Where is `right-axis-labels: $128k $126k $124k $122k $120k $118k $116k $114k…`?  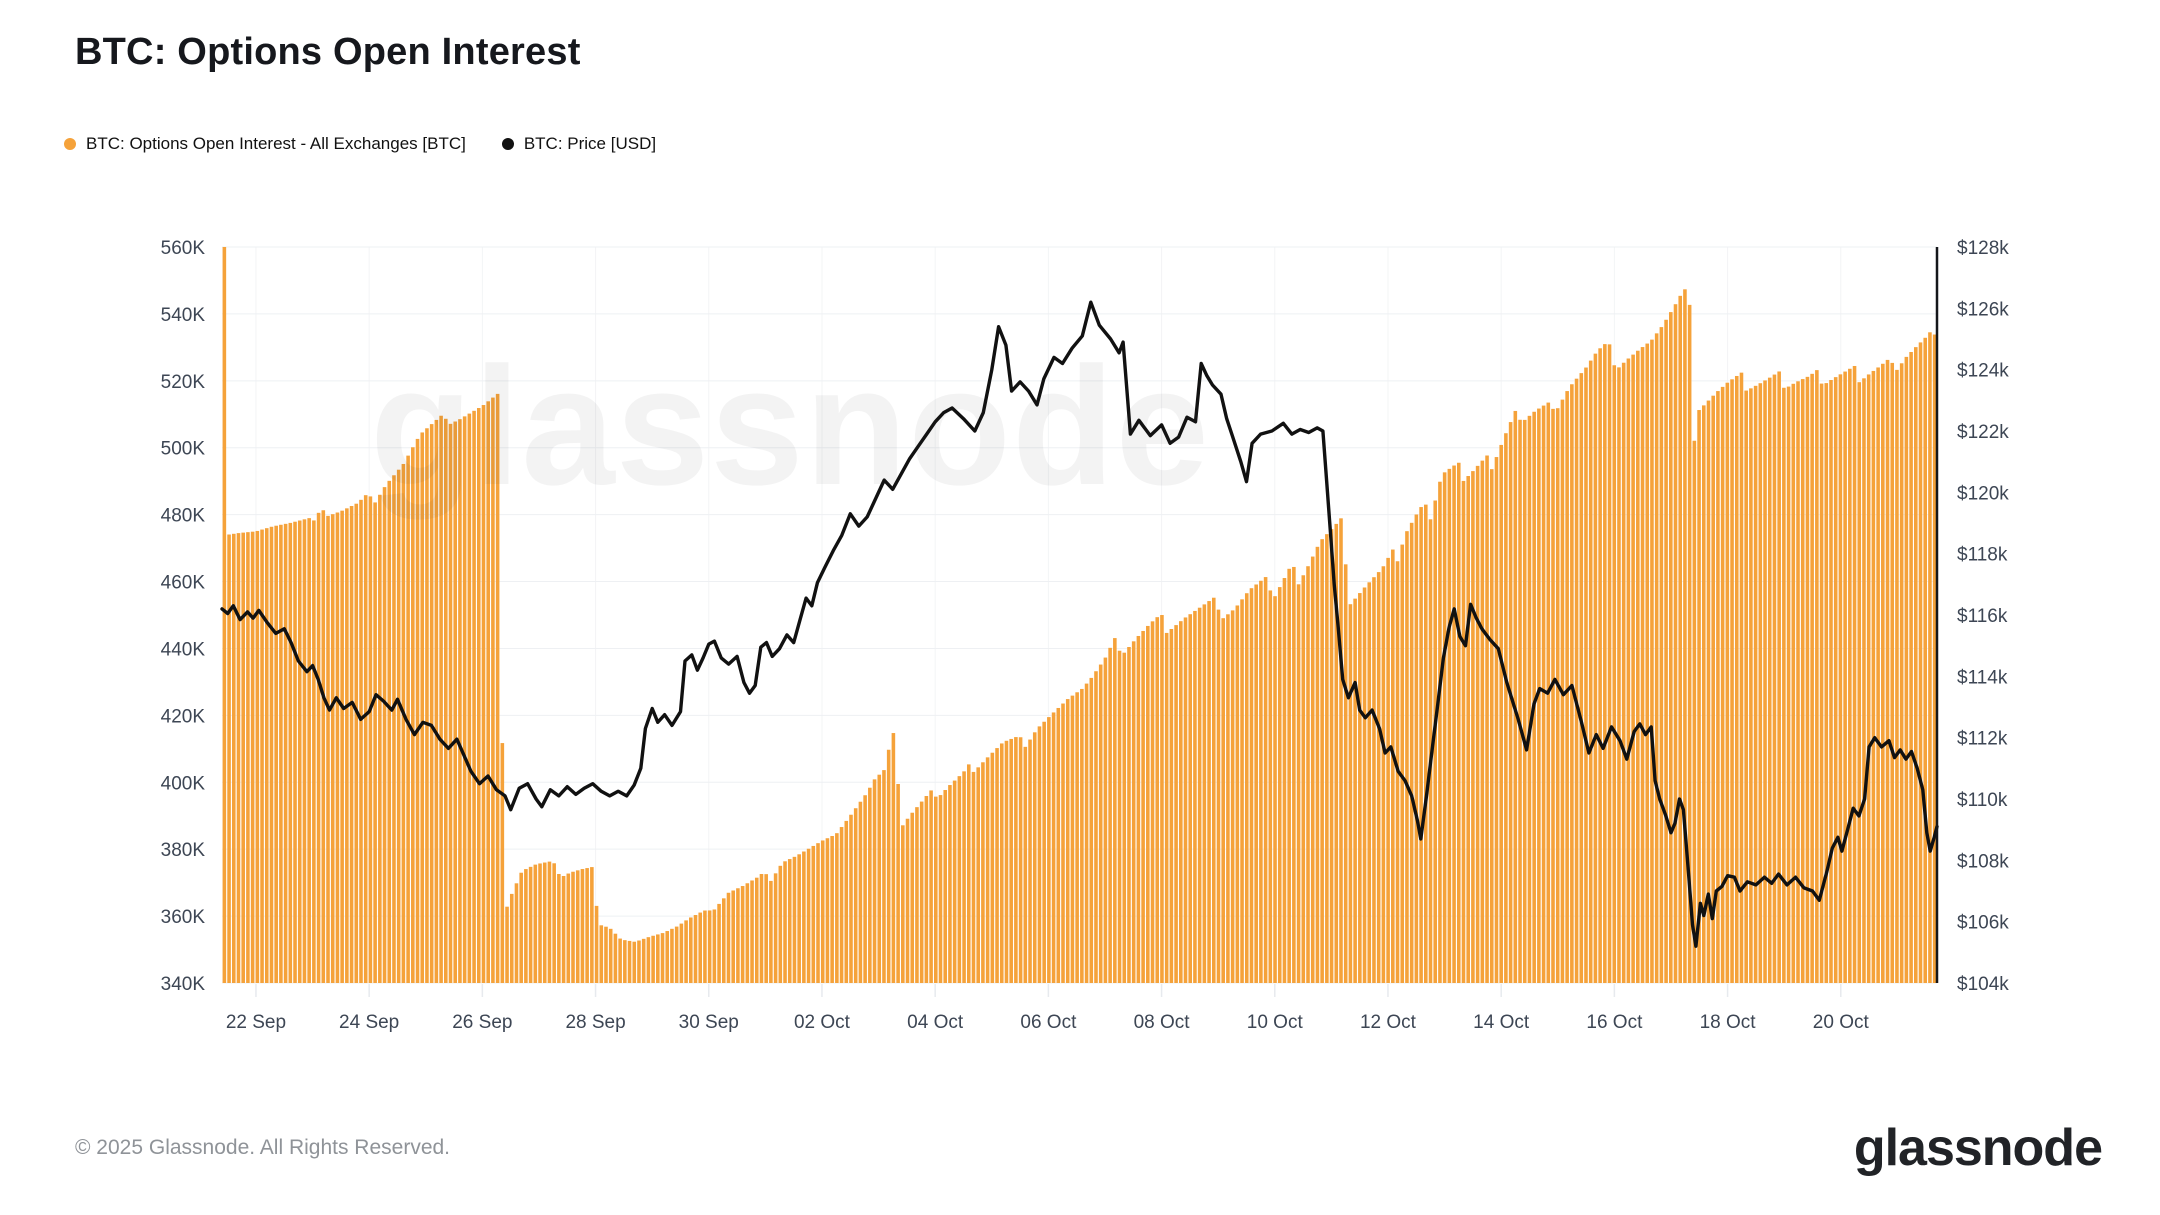 right-axis-labels: $128k $126k $124k $122k $120k $118k $116k $114k… is located at coordinates (1983, 616).